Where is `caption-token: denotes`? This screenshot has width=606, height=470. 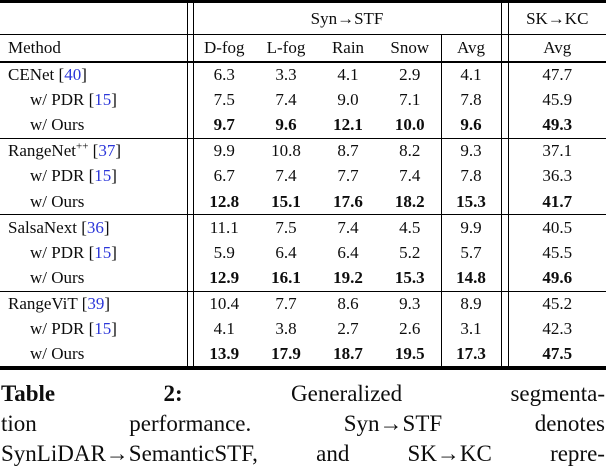 caption-token: denotes is located at coordinates (569, 423).